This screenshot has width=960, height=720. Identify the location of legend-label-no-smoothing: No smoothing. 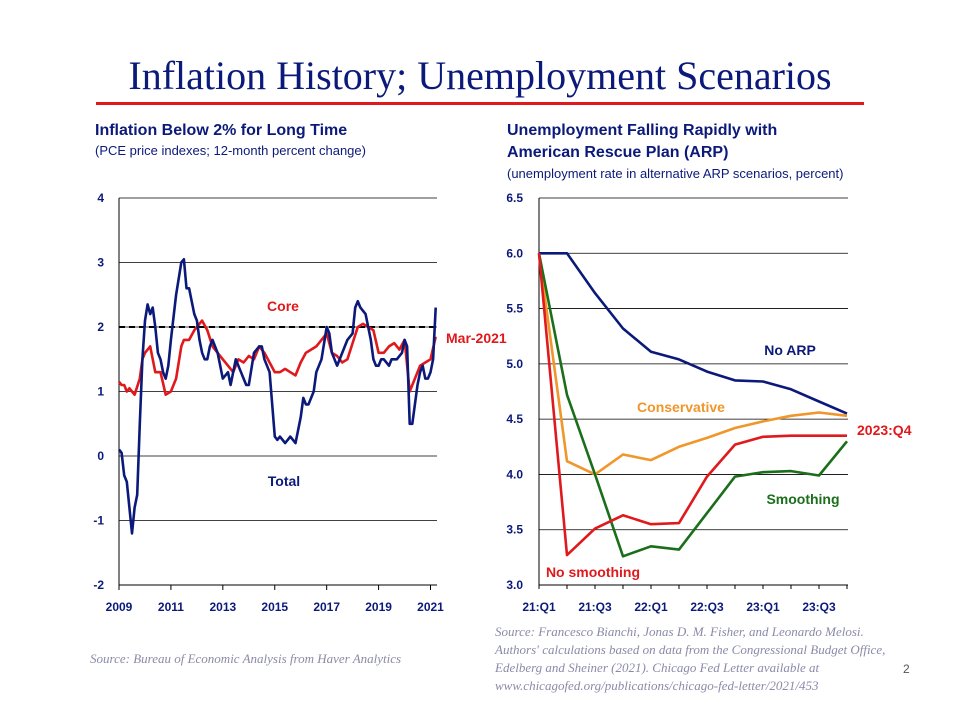
(593, 572).